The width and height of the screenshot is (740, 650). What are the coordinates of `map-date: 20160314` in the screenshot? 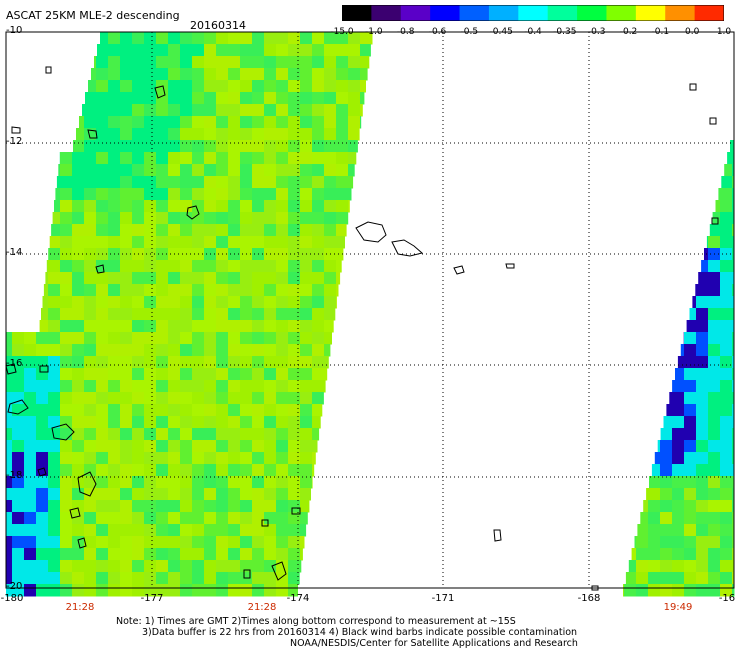 It's located at (218, 25).